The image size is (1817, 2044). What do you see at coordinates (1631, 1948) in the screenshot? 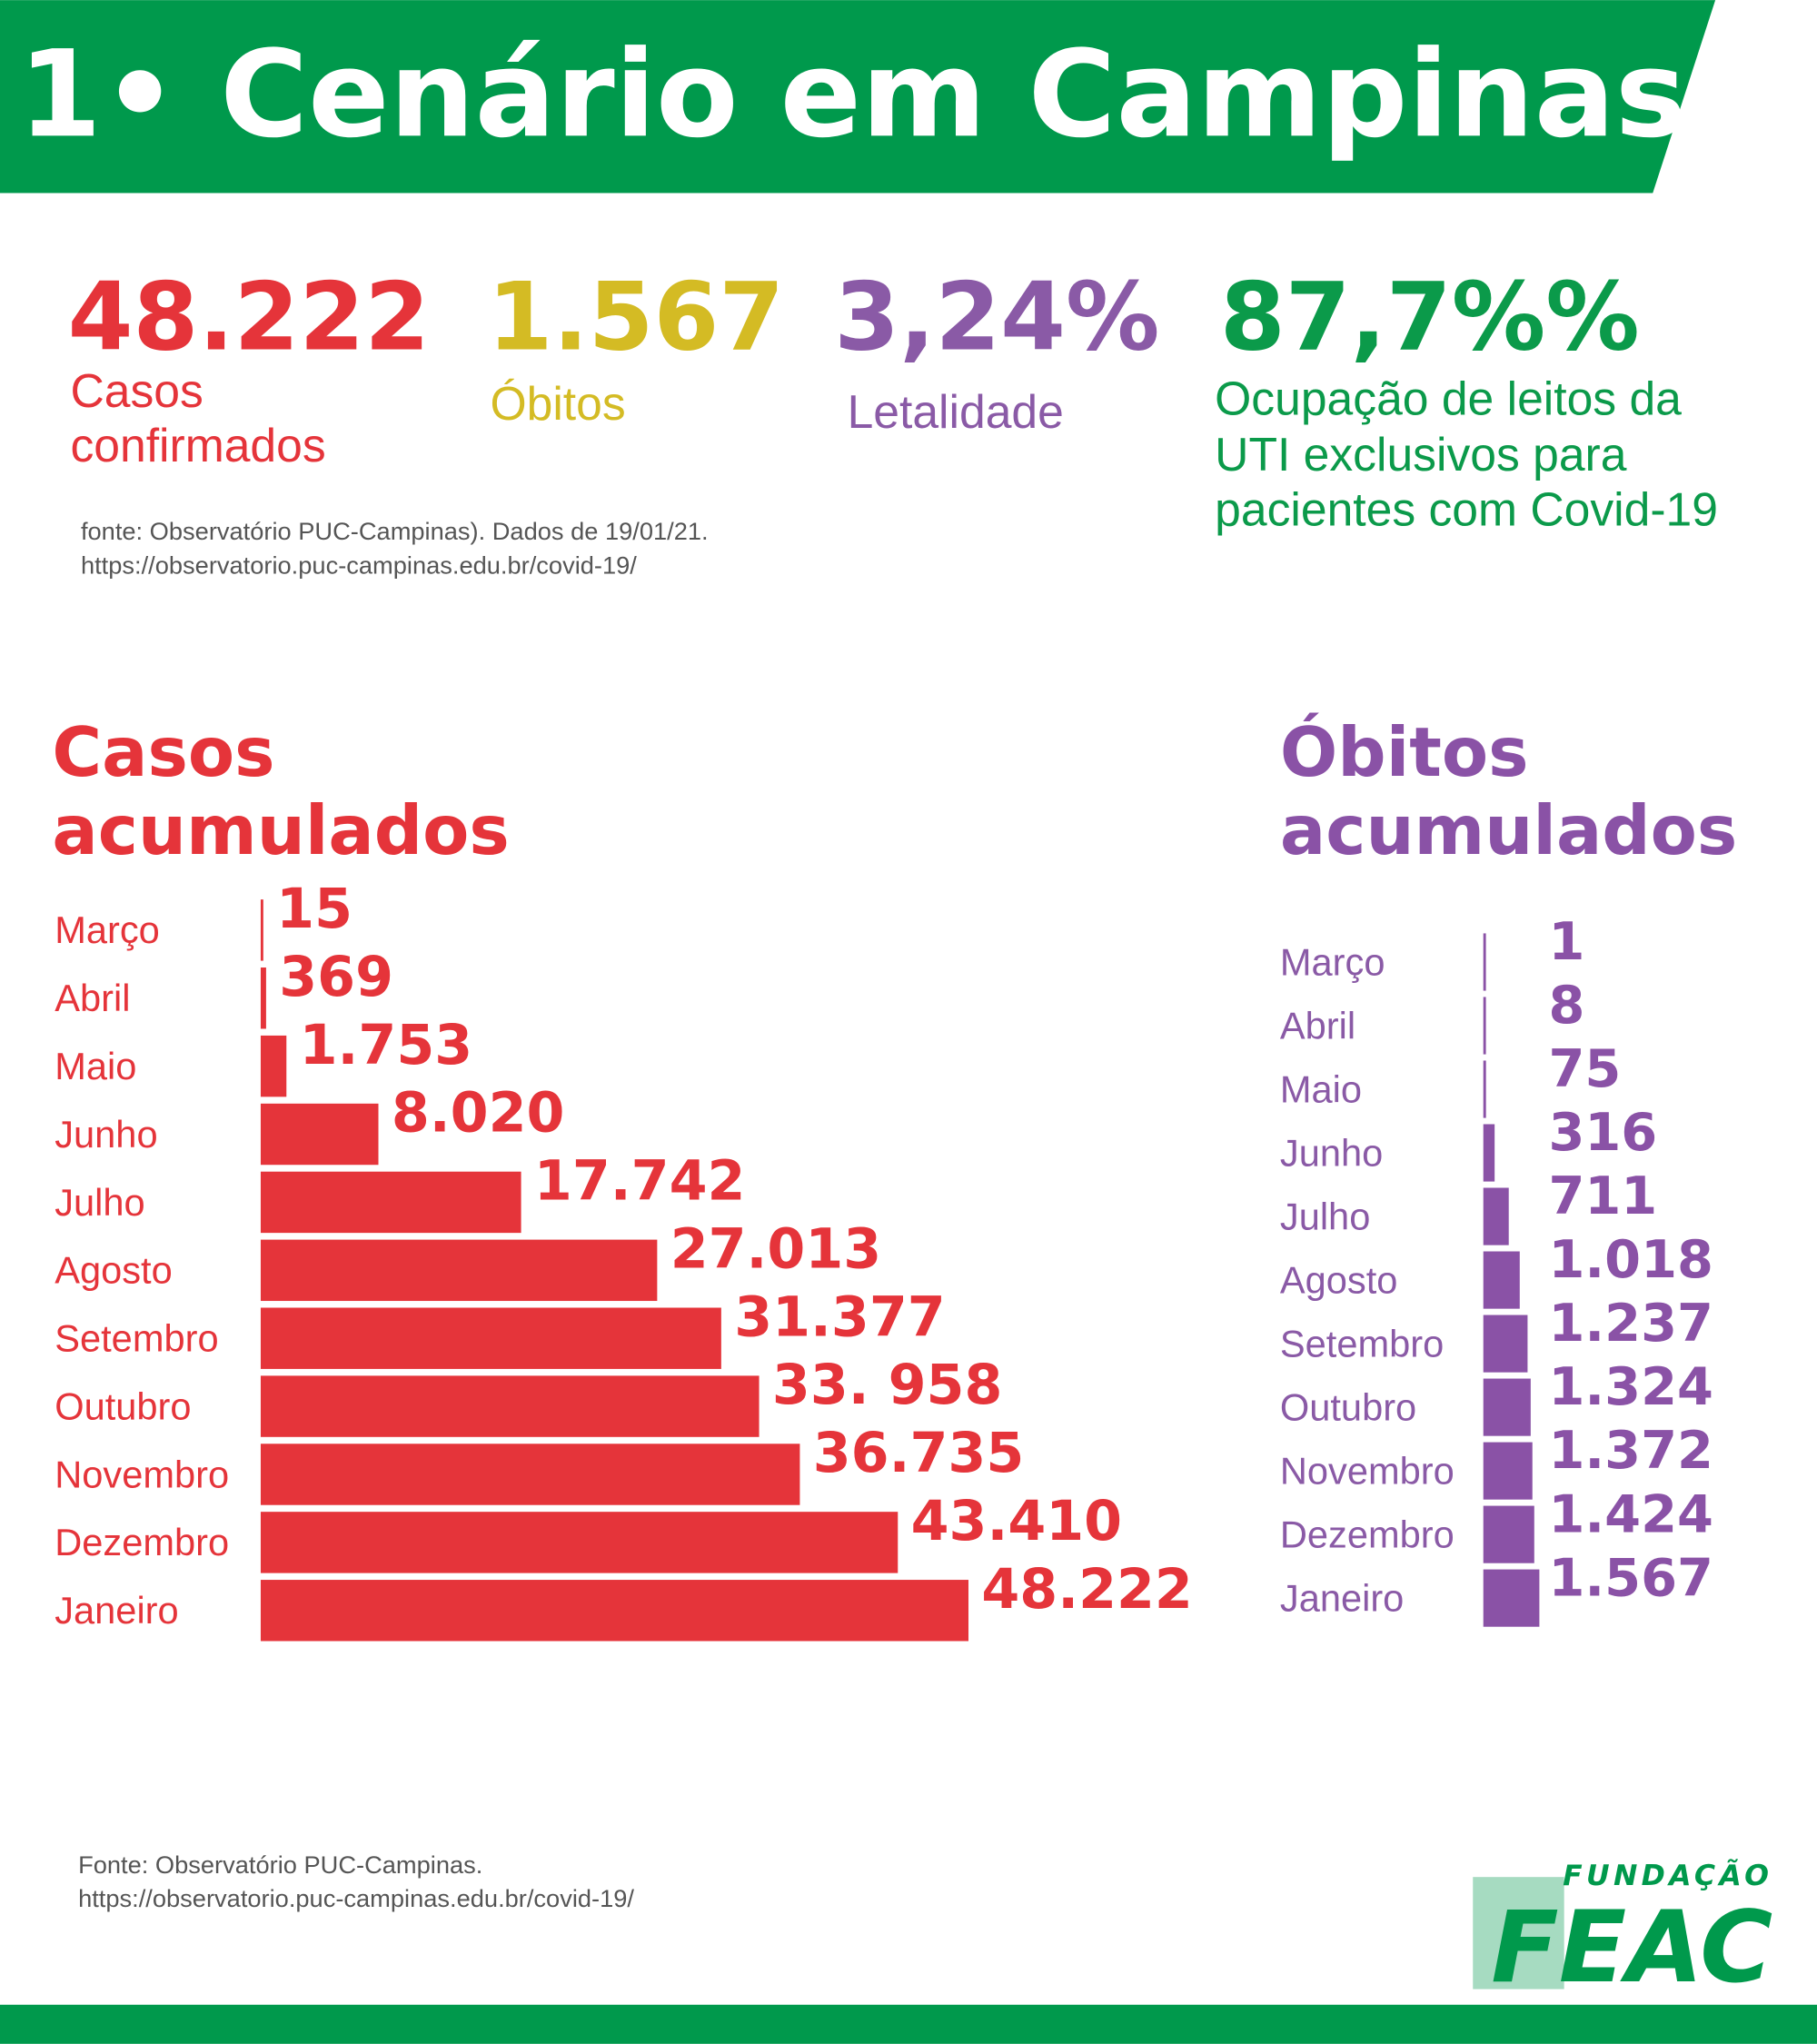
I see `logo-main: FEAC` at bounding box center [1631, 1948].